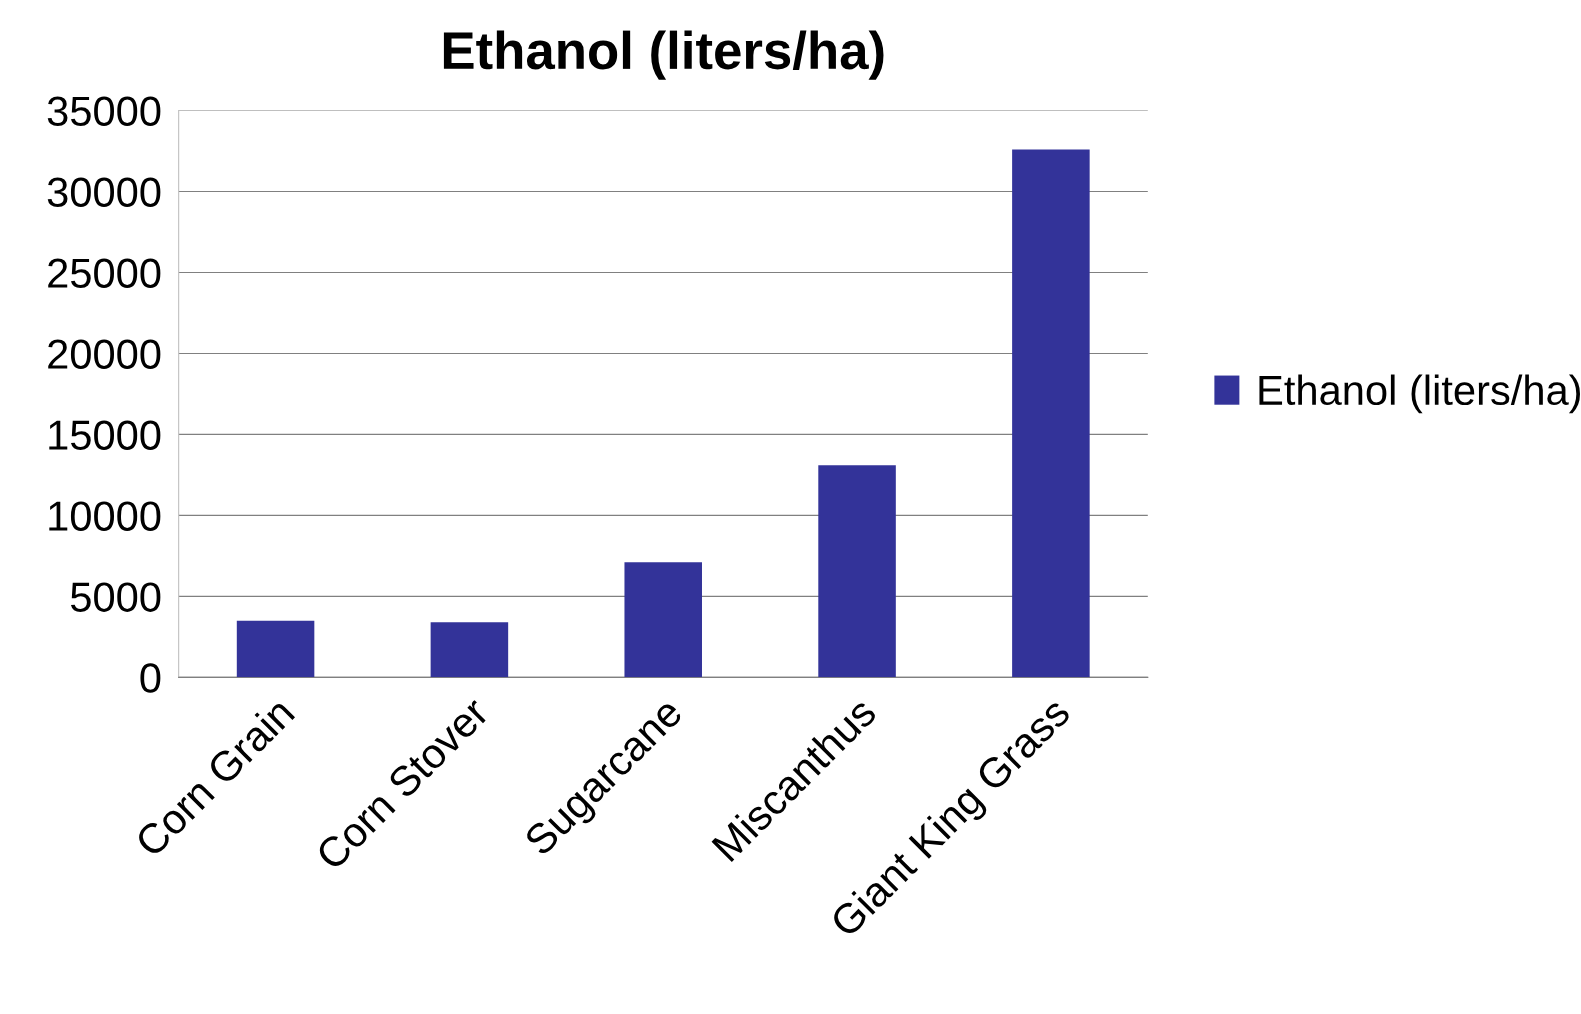 This screenshot has width=1581, height=1014. Describe the element at coordinates (104, 354) in the screenshot. I see `y-tick-label: 20000` at that location.